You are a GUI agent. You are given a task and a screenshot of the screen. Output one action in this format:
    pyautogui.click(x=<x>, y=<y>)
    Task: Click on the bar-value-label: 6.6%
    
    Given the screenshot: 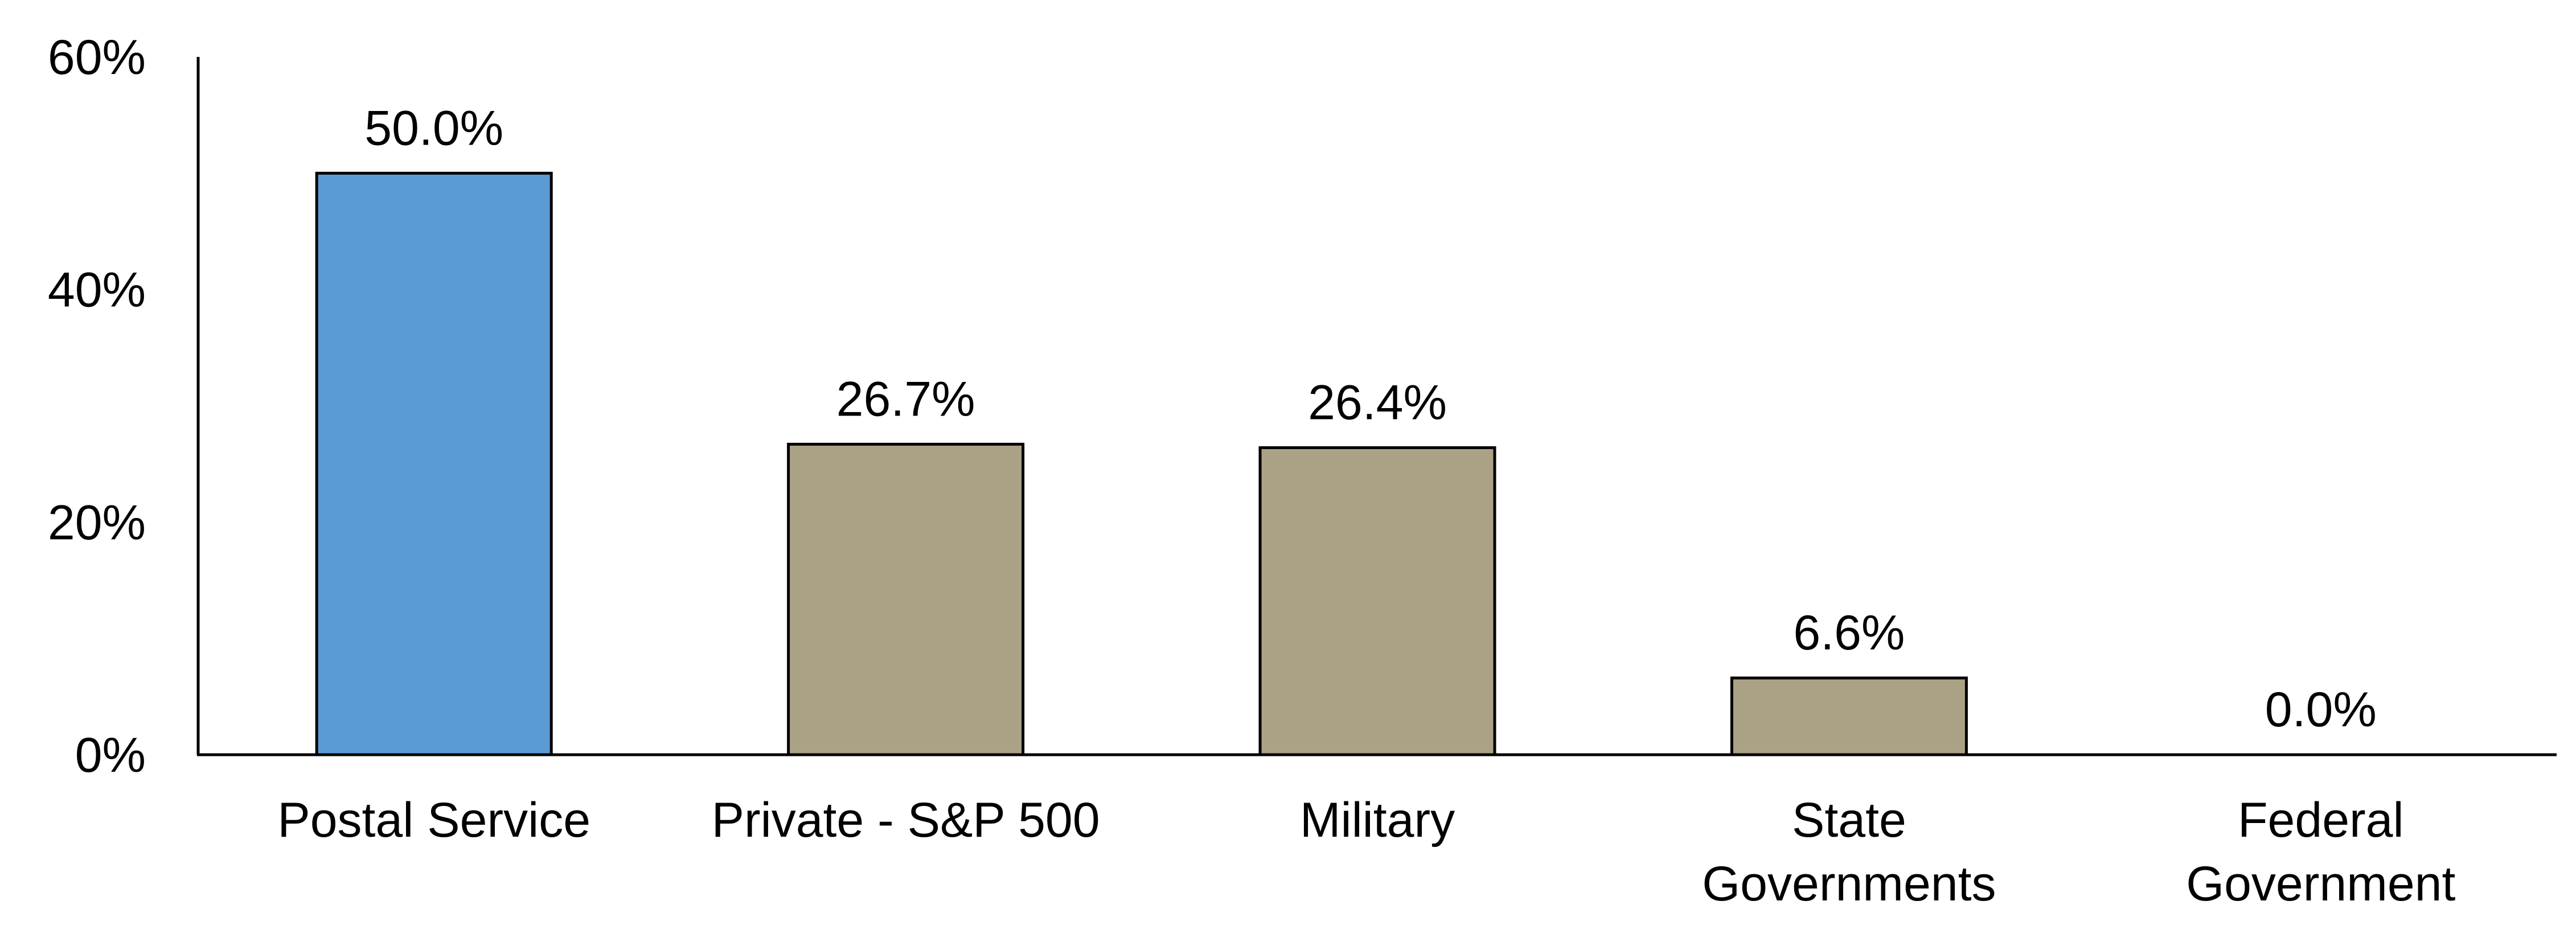 What is the action you would take?
    pyautogui.click(x=1849, y=633)
    